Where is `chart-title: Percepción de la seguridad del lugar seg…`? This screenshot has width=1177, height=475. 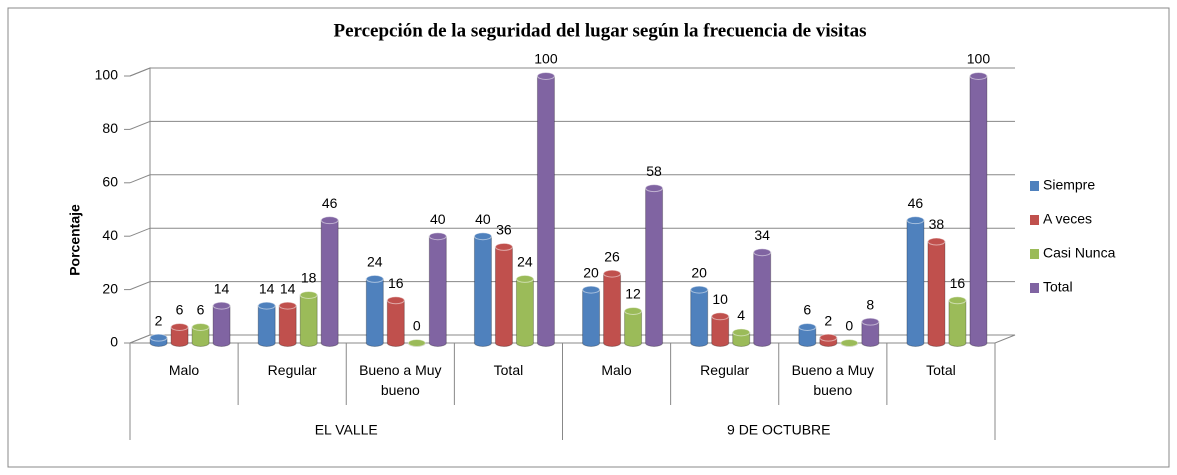 chart-title: Percepción de la seguridad del lugar seg… is located at coordinates (599, 30).